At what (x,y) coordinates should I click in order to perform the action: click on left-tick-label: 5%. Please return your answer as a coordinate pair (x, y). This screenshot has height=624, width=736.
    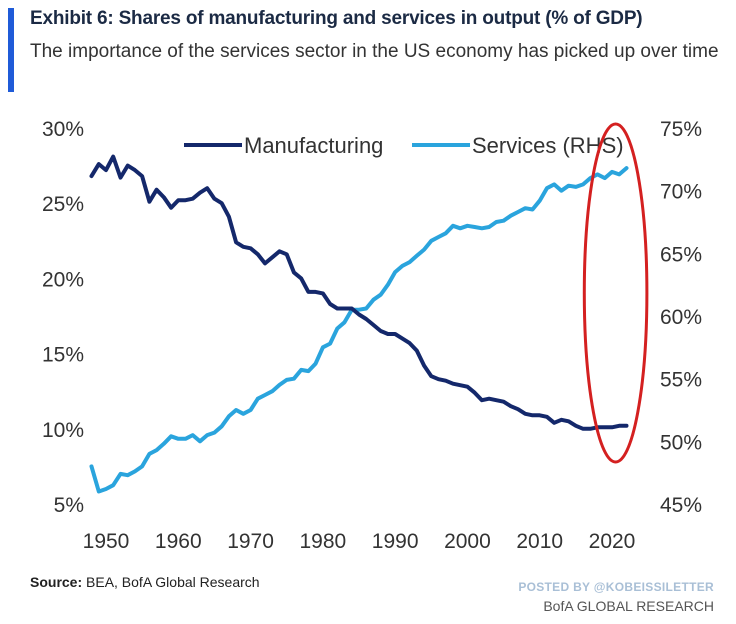
    Looking at the image, I should click on (69, 505).